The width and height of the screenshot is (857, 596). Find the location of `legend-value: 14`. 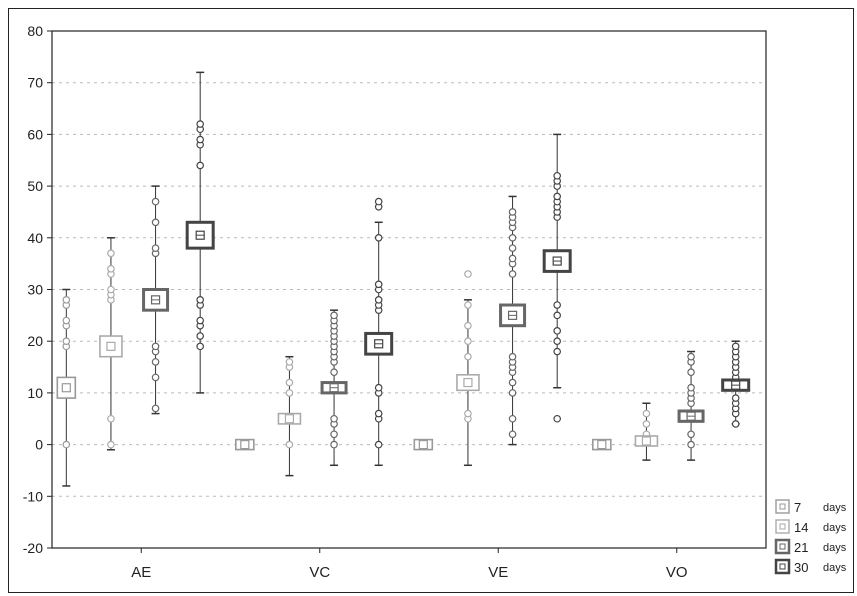

legend-value: 14 is located at coordinates (801, 527).